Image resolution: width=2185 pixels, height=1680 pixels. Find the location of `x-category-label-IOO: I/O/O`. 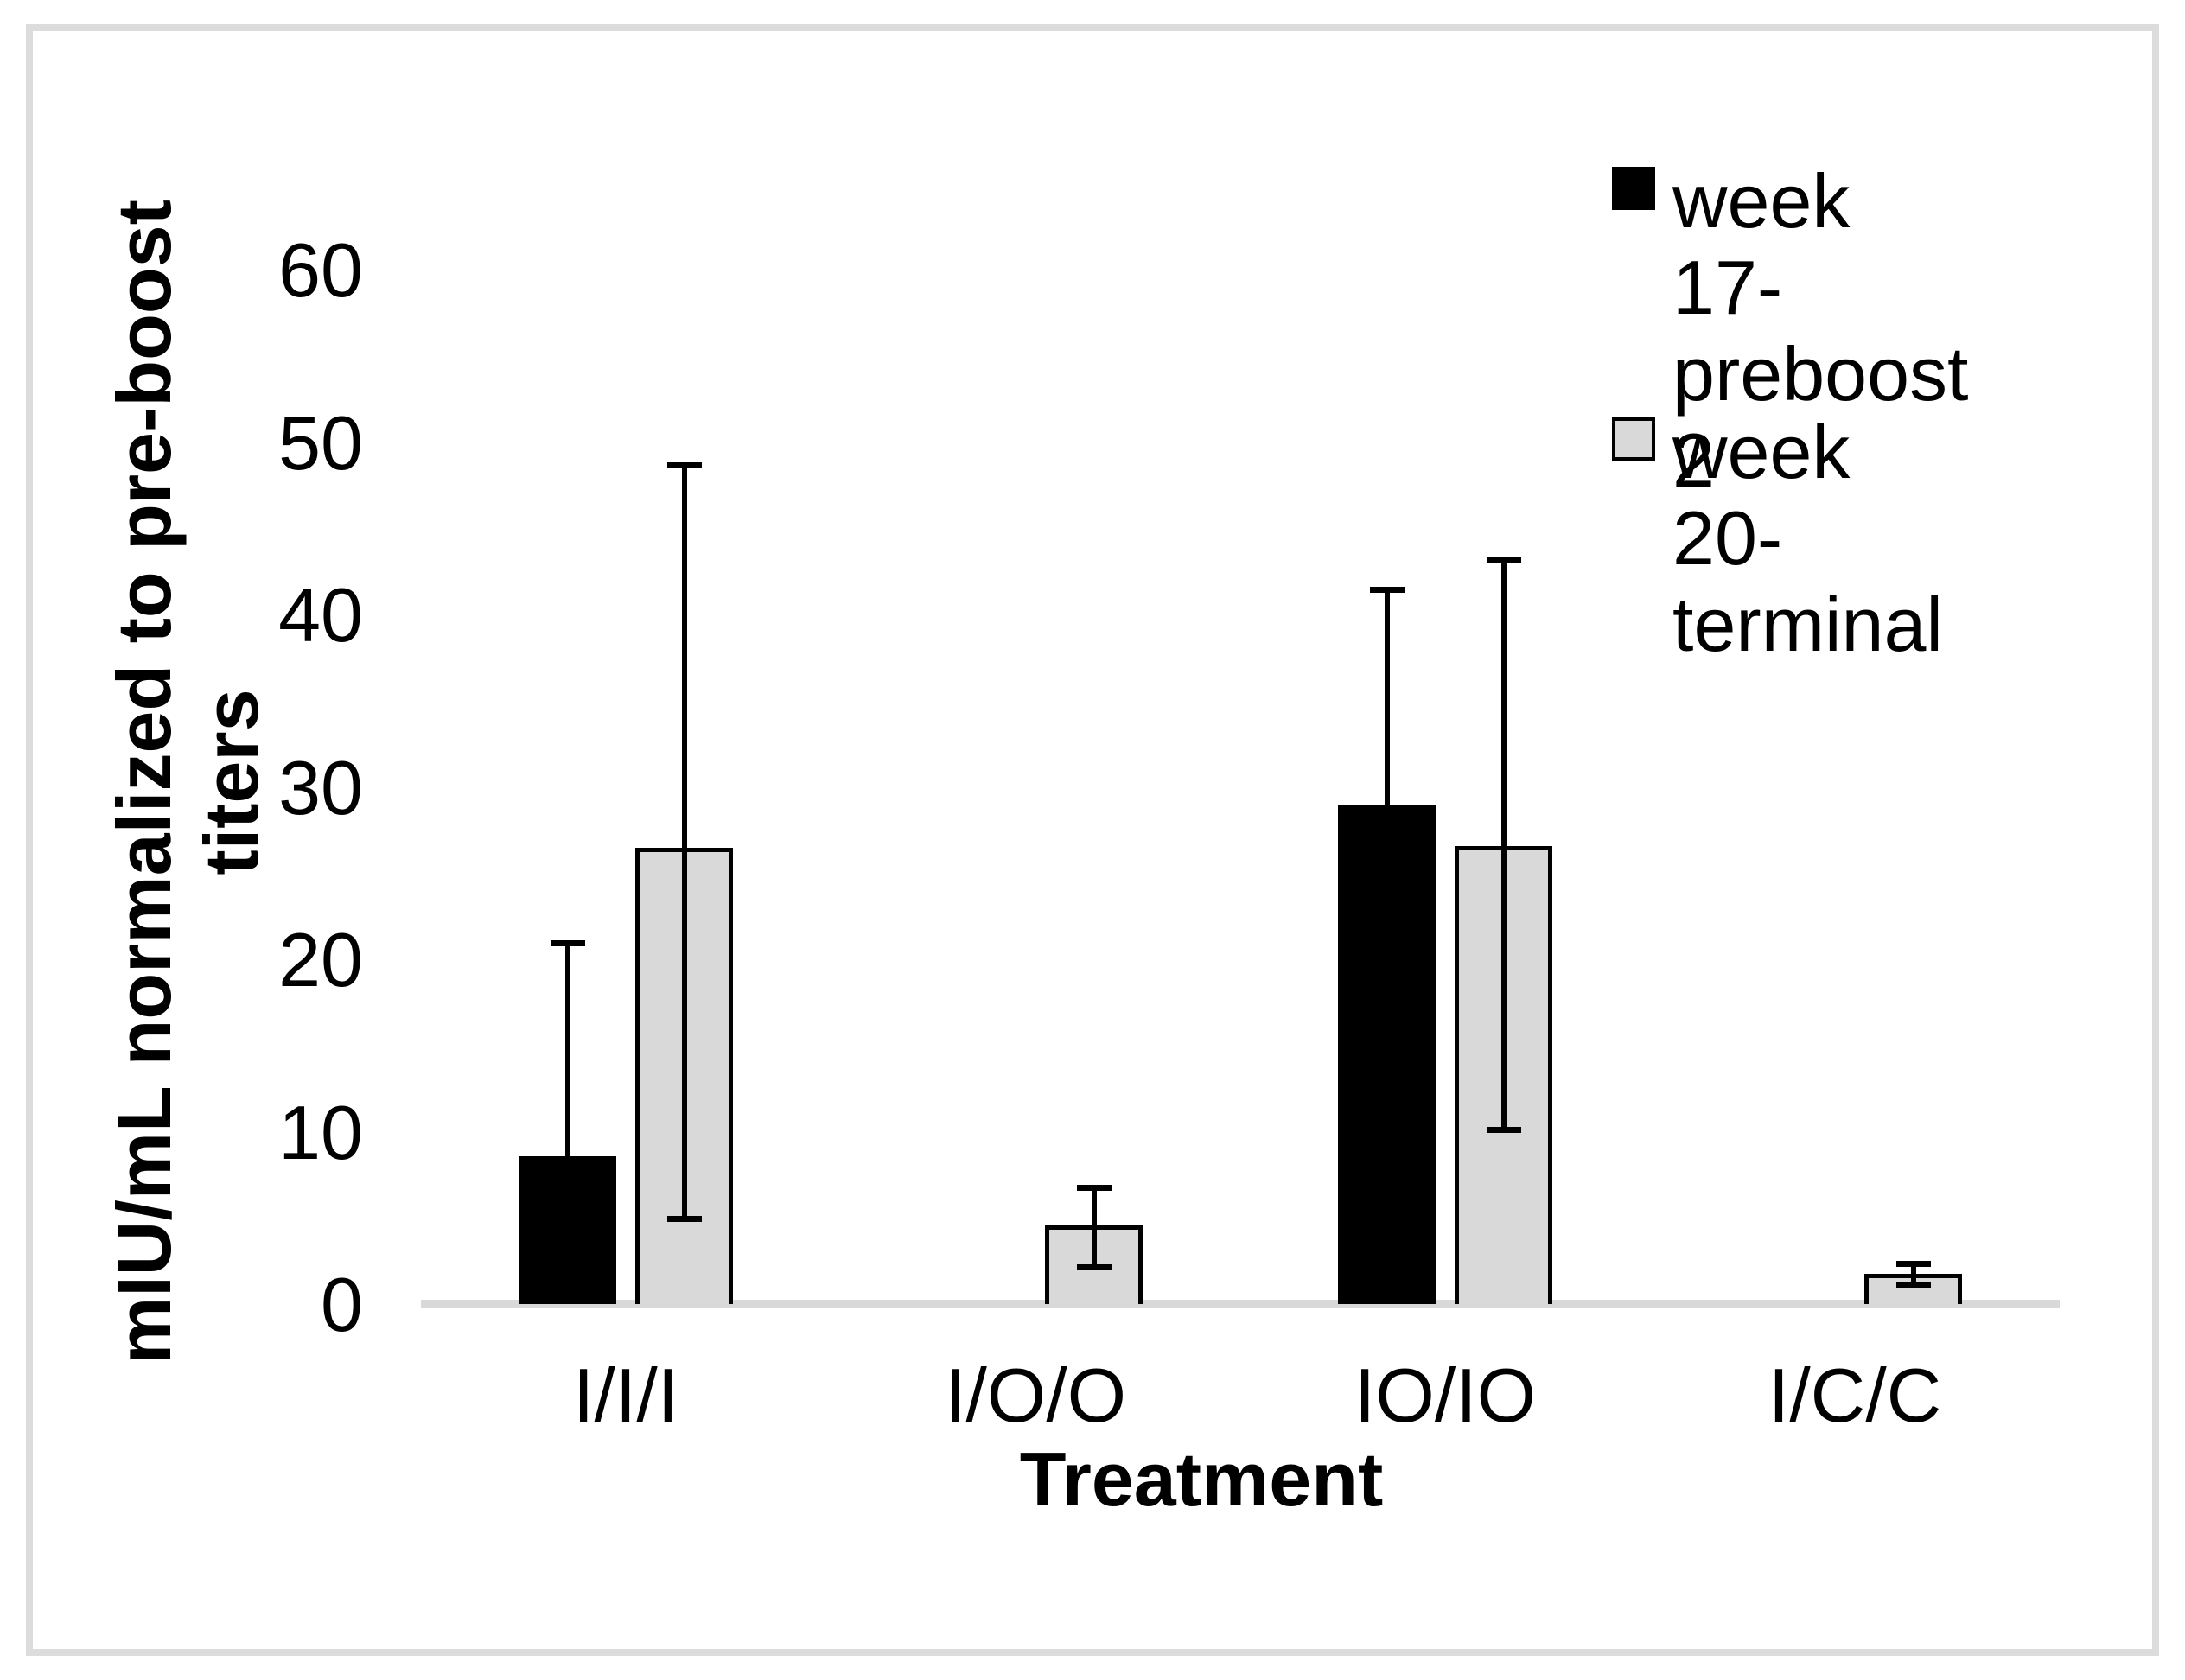

x-category-label-IOO: I/O/O is located at coordinates (1035, 1395).